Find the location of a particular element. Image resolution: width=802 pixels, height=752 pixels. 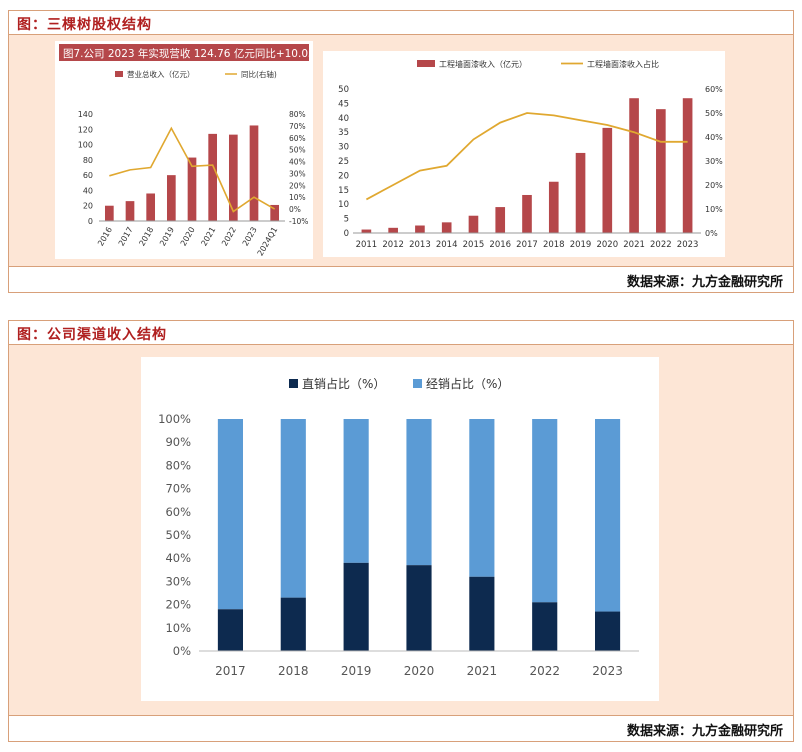

y-left-tick-label: 10 is located at coordinates (343, 205).